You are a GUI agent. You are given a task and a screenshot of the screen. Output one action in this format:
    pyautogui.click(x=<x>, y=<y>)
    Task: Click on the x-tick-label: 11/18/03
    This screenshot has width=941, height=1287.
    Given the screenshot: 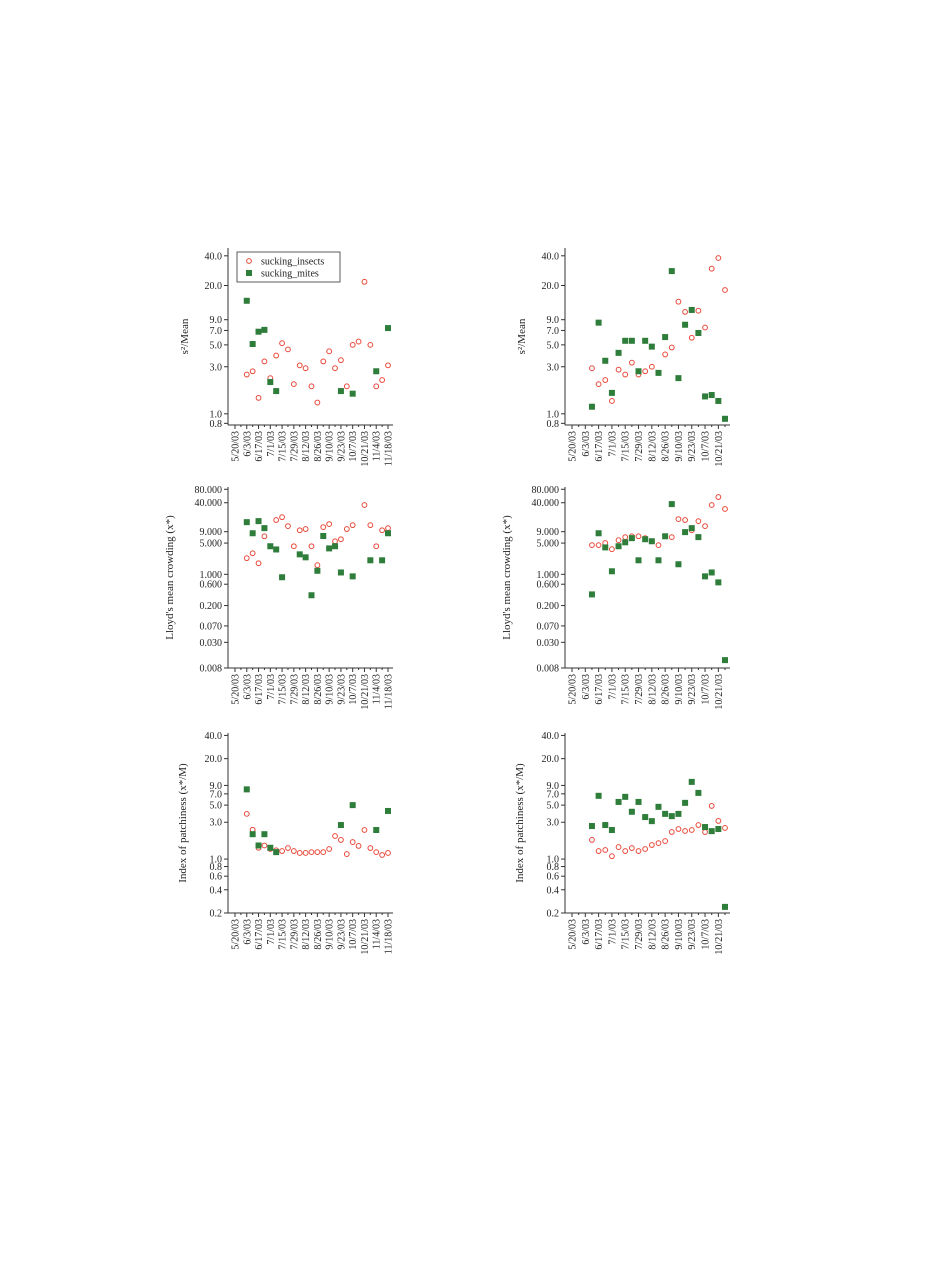 What is the action you would take?
    pyautogui.click(x=389, y=691)
    